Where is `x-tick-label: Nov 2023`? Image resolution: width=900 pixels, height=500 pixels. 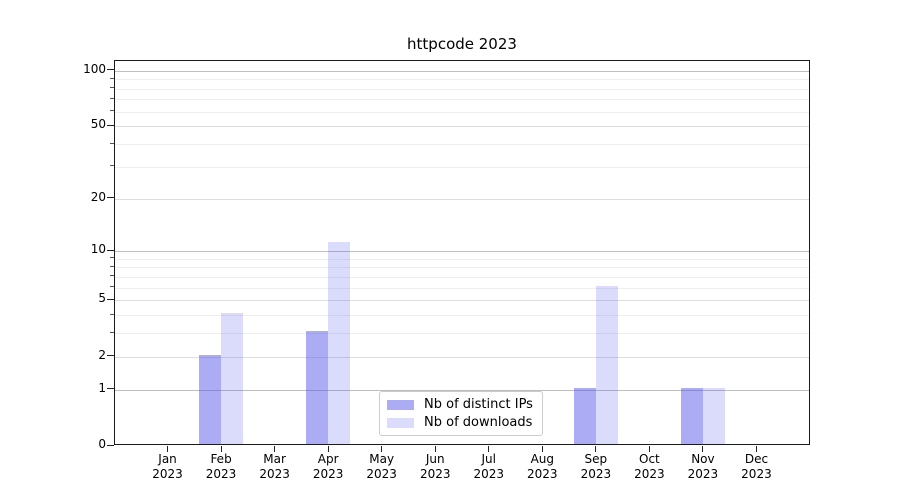
x-tick-label: Nov 2023 is located at coordinates (703, 467).